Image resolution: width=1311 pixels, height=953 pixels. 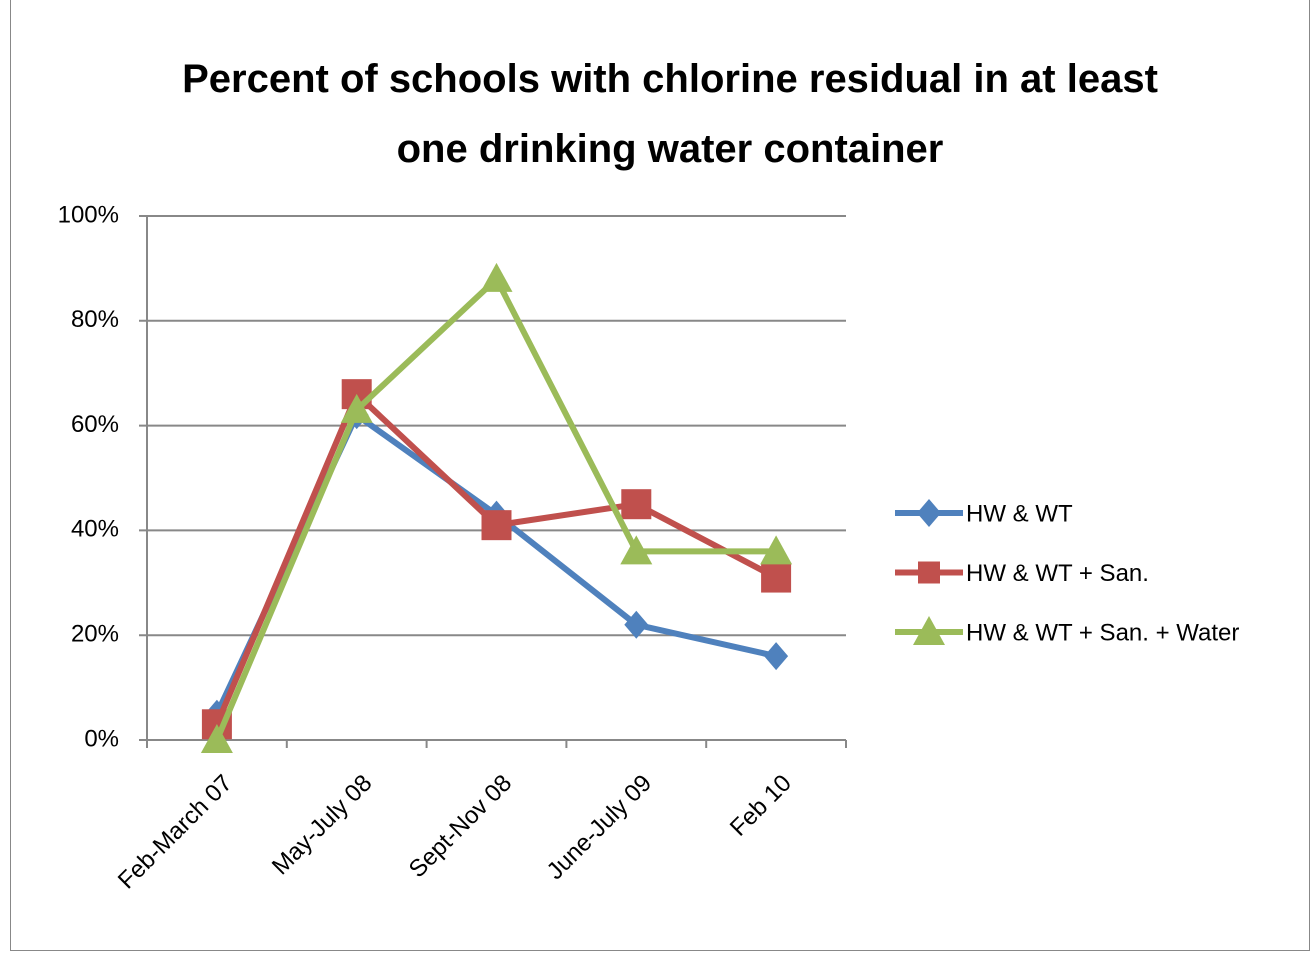 I want to click on y-tick-label: 80%, so click(x=95, y=319).